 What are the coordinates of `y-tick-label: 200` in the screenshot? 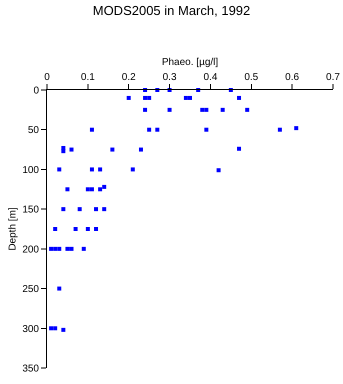 It's located at (31, 250).